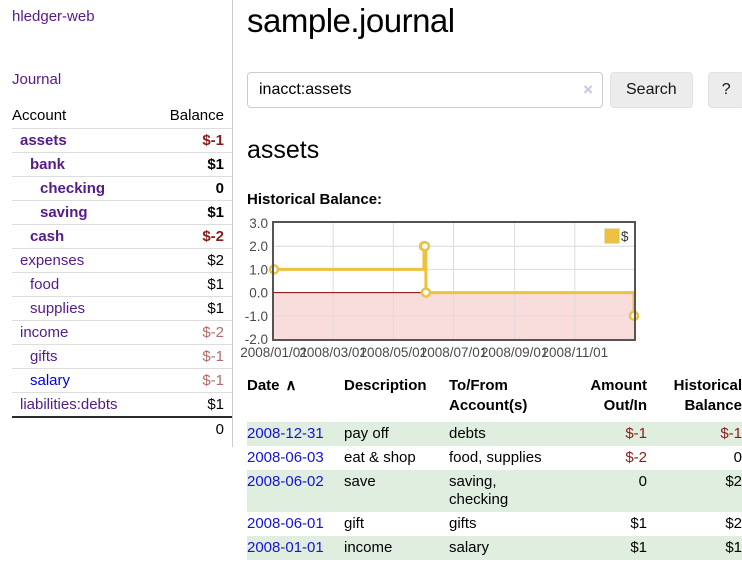 This screenshot has width=742, height=582. What do you see at coordinates (494, 524) in the screenshot?
I see `register-row: 2008-06-01 gift gifts $1 $2` at bounding box center [494, 524].